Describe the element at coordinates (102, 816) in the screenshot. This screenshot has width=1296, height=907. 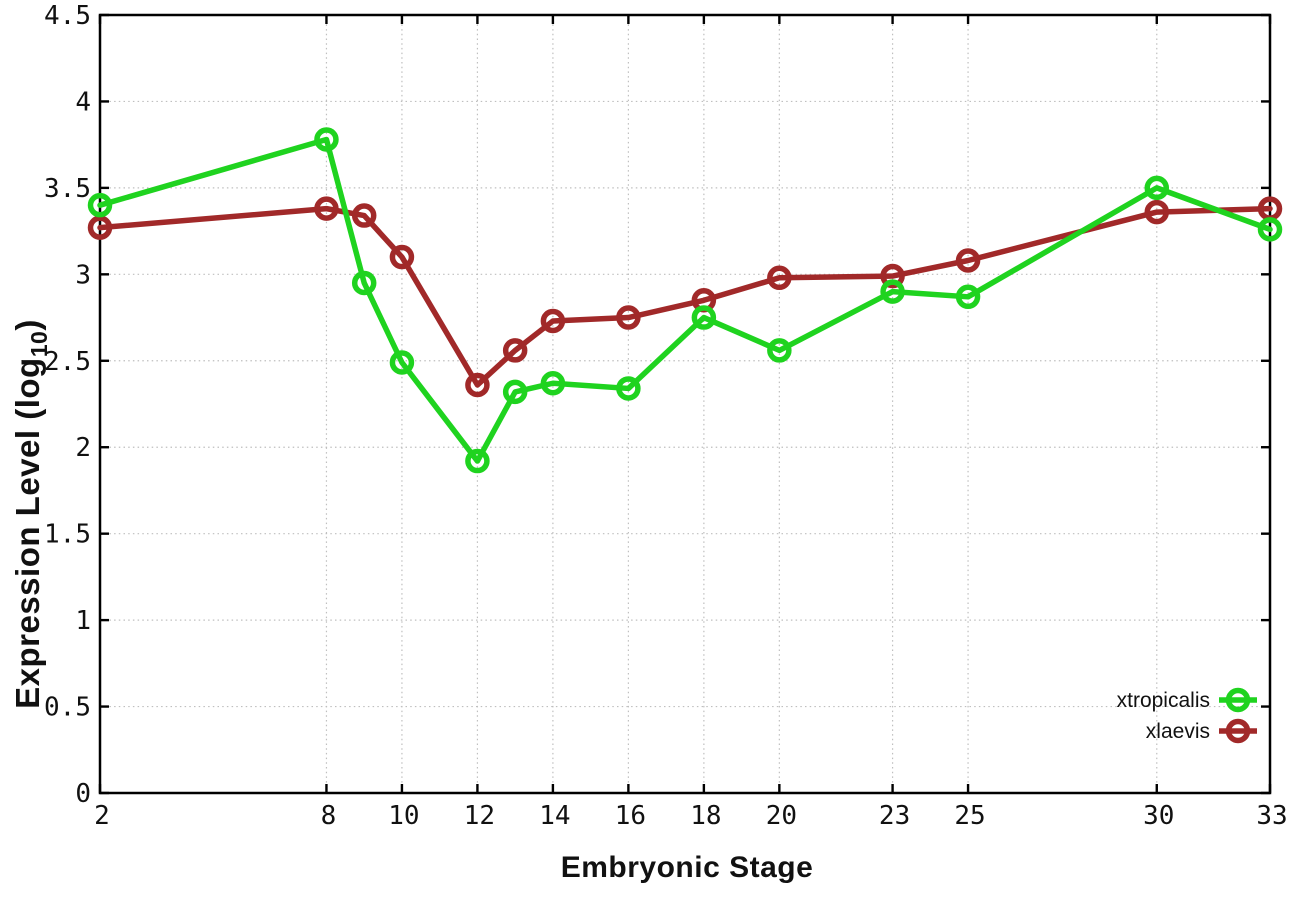
I see `x-tick-label-2: 2` at that location.